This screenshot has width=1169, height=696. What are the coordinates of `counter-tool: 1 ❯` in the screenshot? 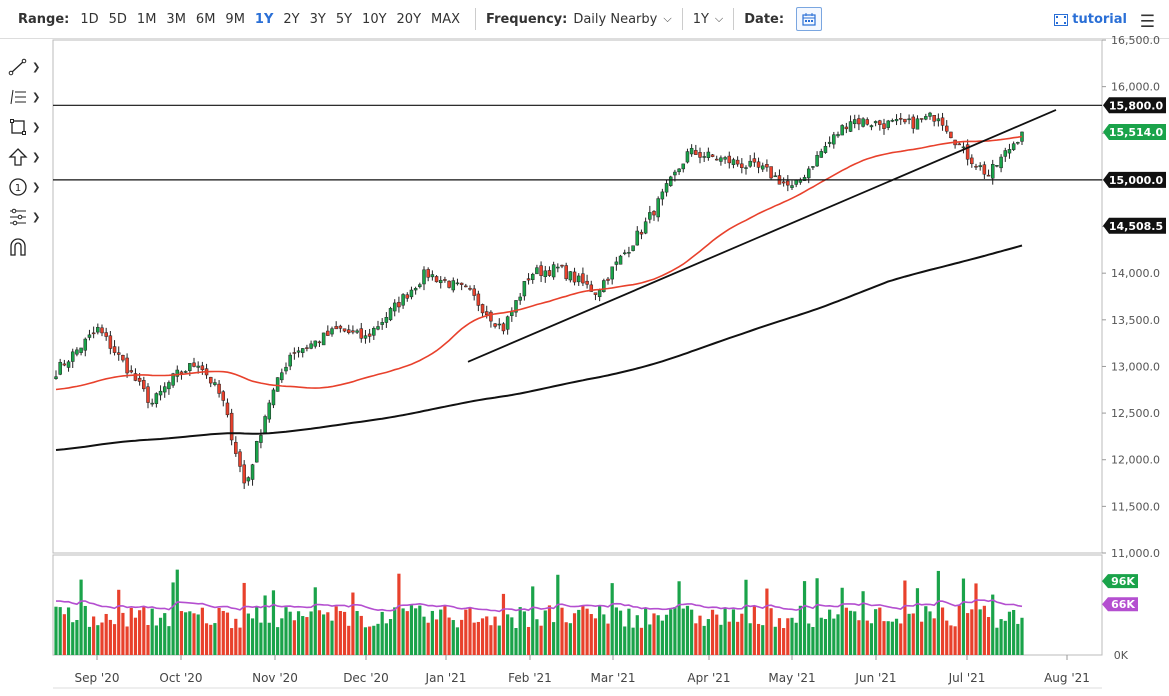 It's located at (28, 187).